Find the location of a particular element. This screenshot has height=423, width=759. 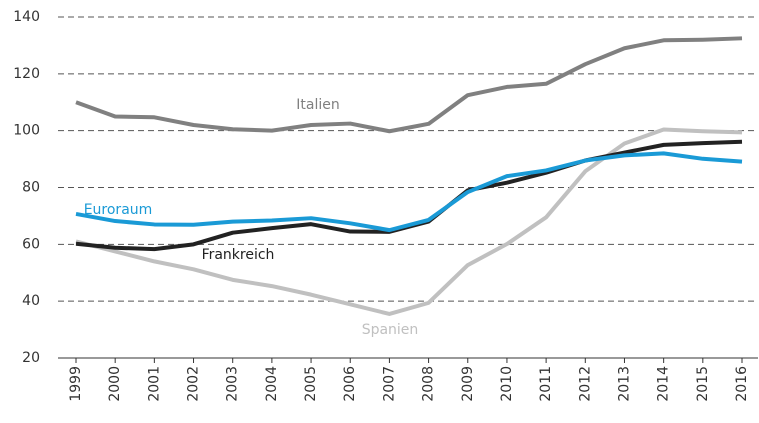

x-tick-label: 2003 is located at coordinates (233, 384).